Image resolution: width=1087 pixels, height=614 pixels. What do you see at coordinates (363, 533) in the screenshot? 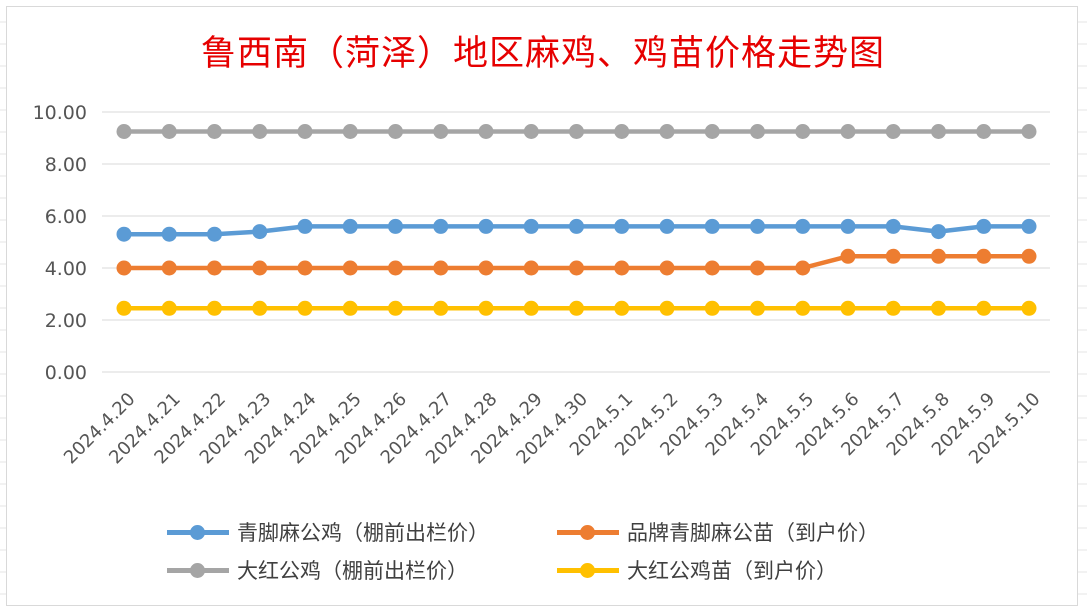
I see `legend-label-series-1: 青脚麻公鸡（棚前出栏价）` at bounding box center [363, 533].